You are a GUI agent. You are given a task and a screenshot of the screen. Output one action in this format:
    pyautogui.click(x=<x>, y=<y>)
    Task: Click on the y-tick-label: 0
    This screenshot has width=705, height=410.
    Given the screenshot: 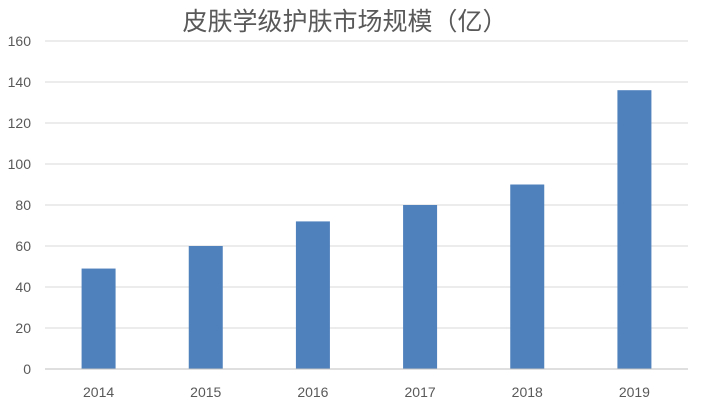 What is the action you would take?
    pyautogui.click(x=27, y=369)
    